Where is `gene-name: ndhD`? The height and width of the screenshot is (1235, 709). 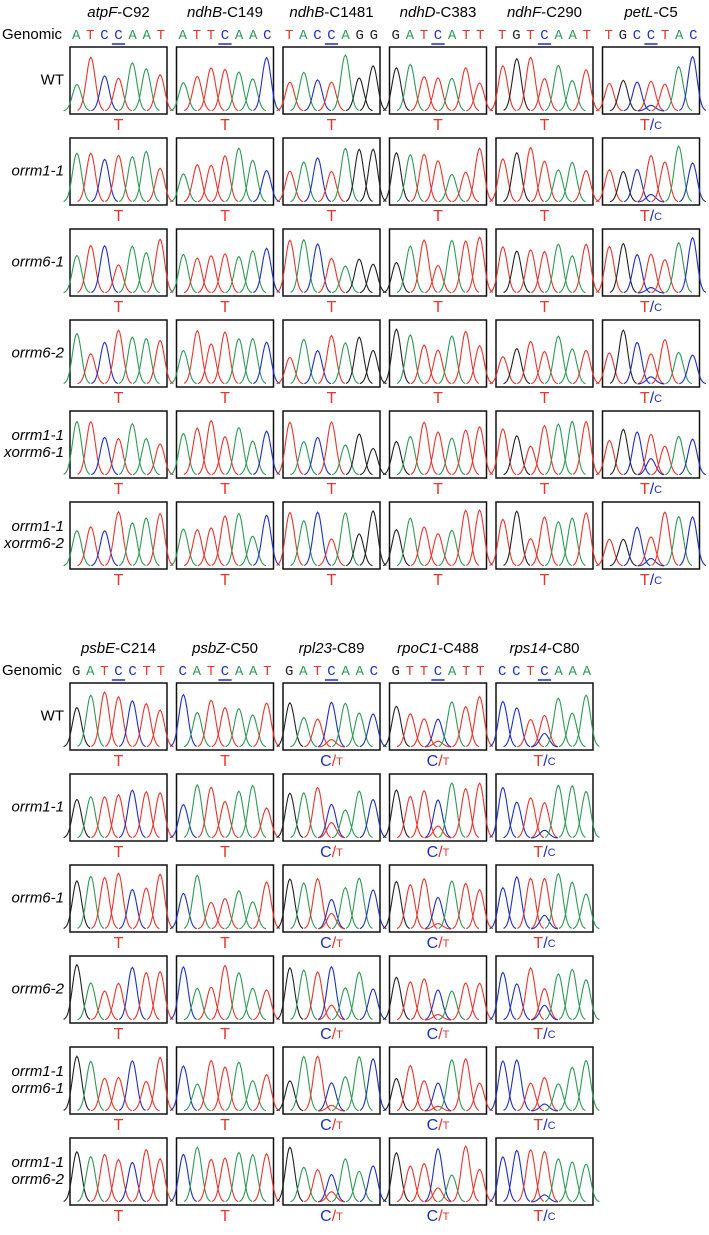 gene-name: ndhD is located at coordinates (418, 12).